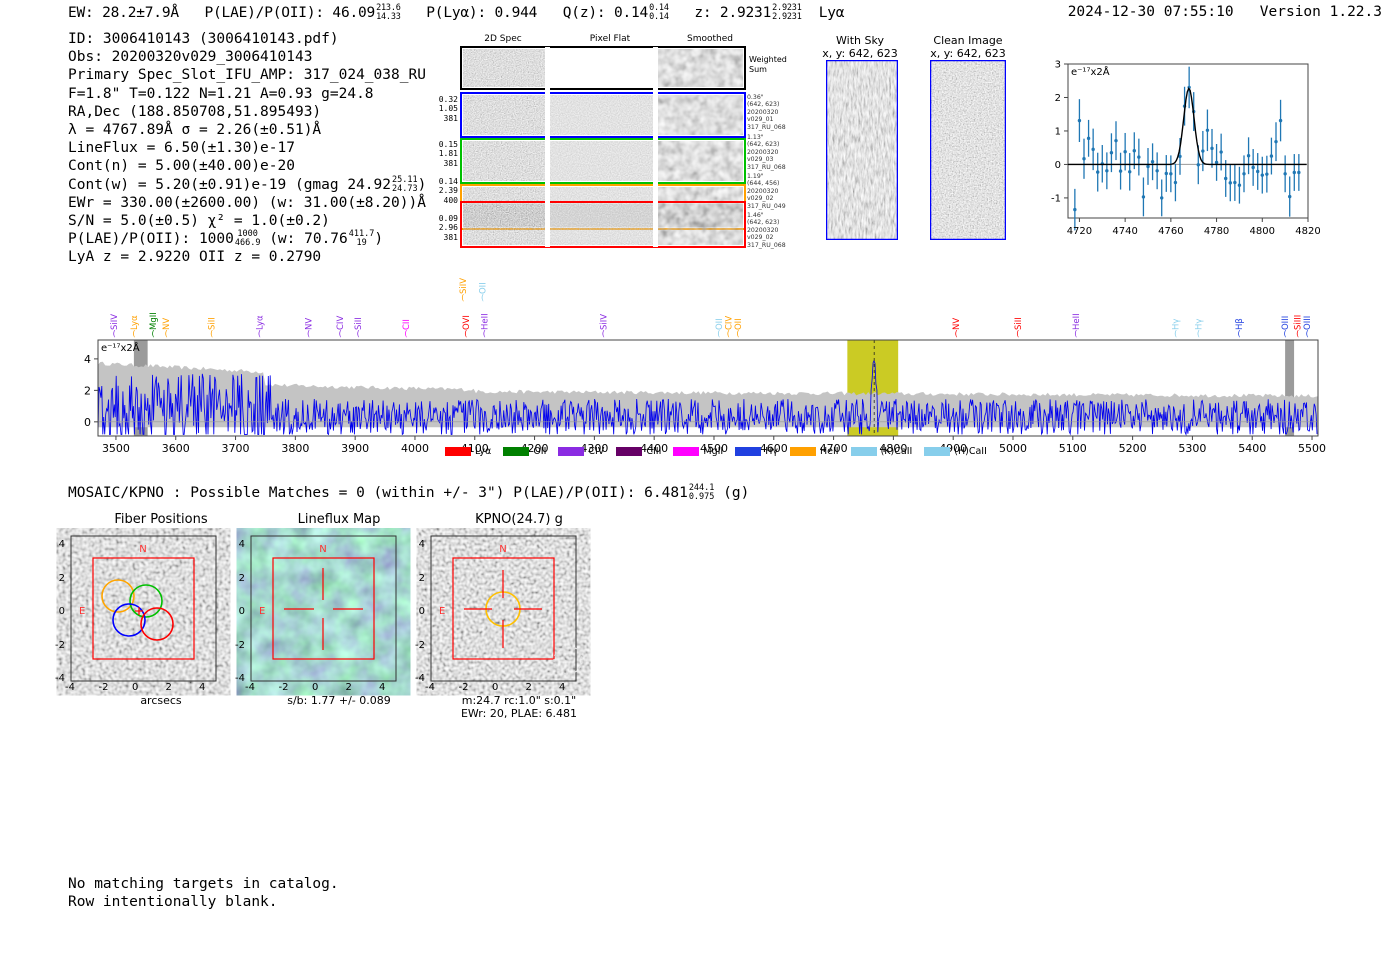 Image resolution: width=1400 pixels, height=953 pixels. I want to click on spec2d-row-2-metrics: 0.15 1.81 381, so click(448, 154).